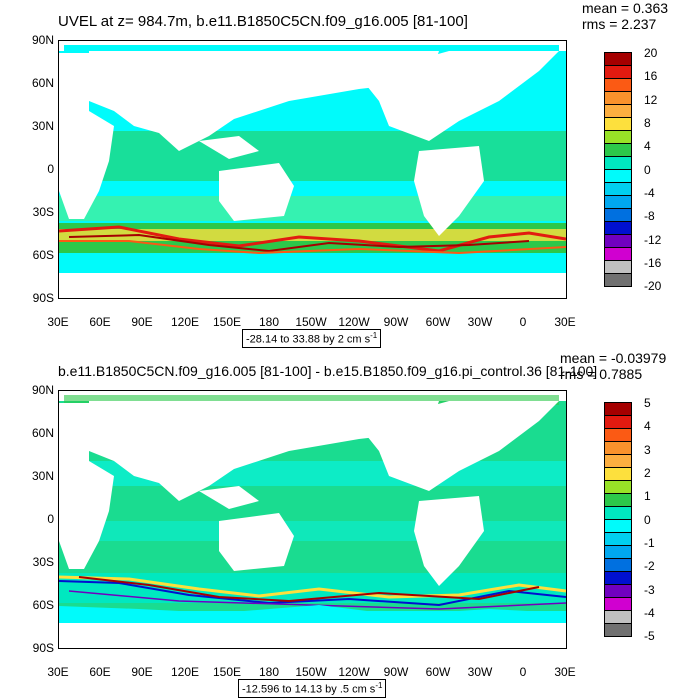  I want to click on lon-label: 30W, so click(480, 672).